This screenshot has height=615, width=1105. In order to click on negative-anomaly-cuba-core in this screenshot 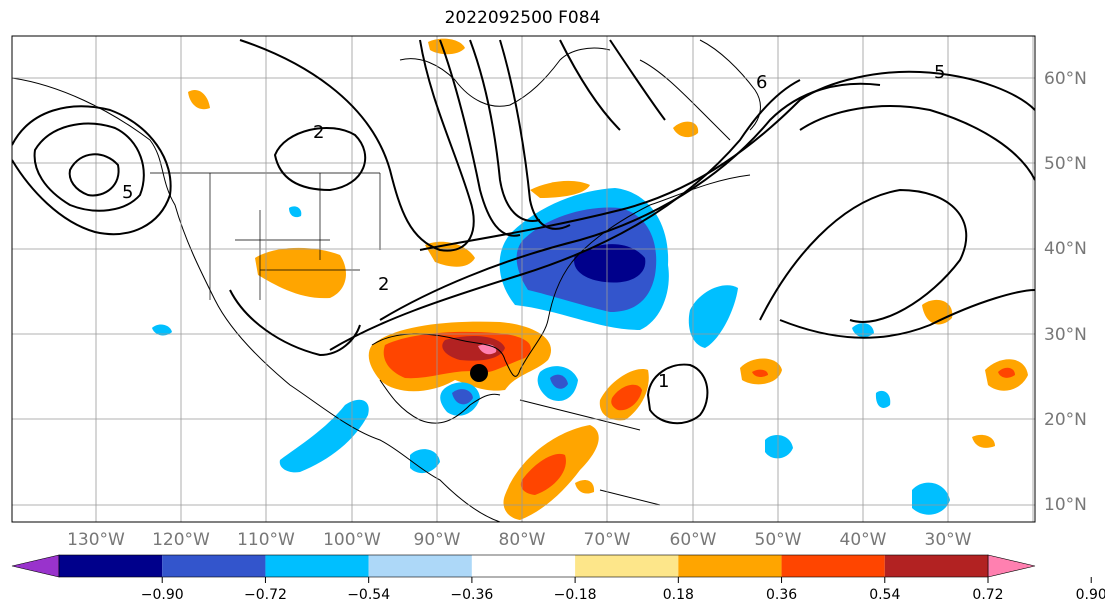, I will do `click(559, 381)`.